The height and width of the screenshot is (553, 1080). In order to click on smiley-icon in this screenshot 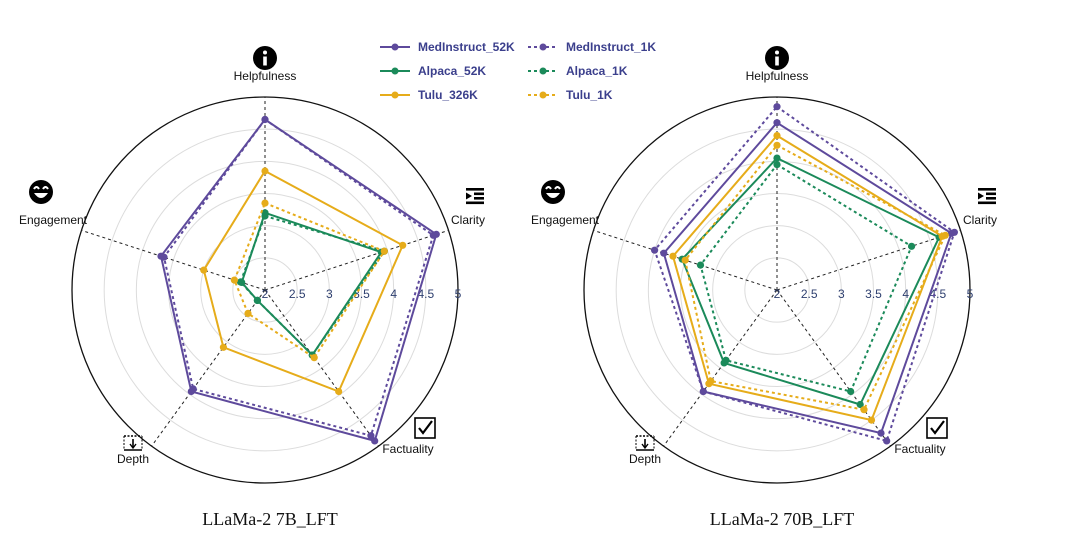, I will do `click(41, 192)`.